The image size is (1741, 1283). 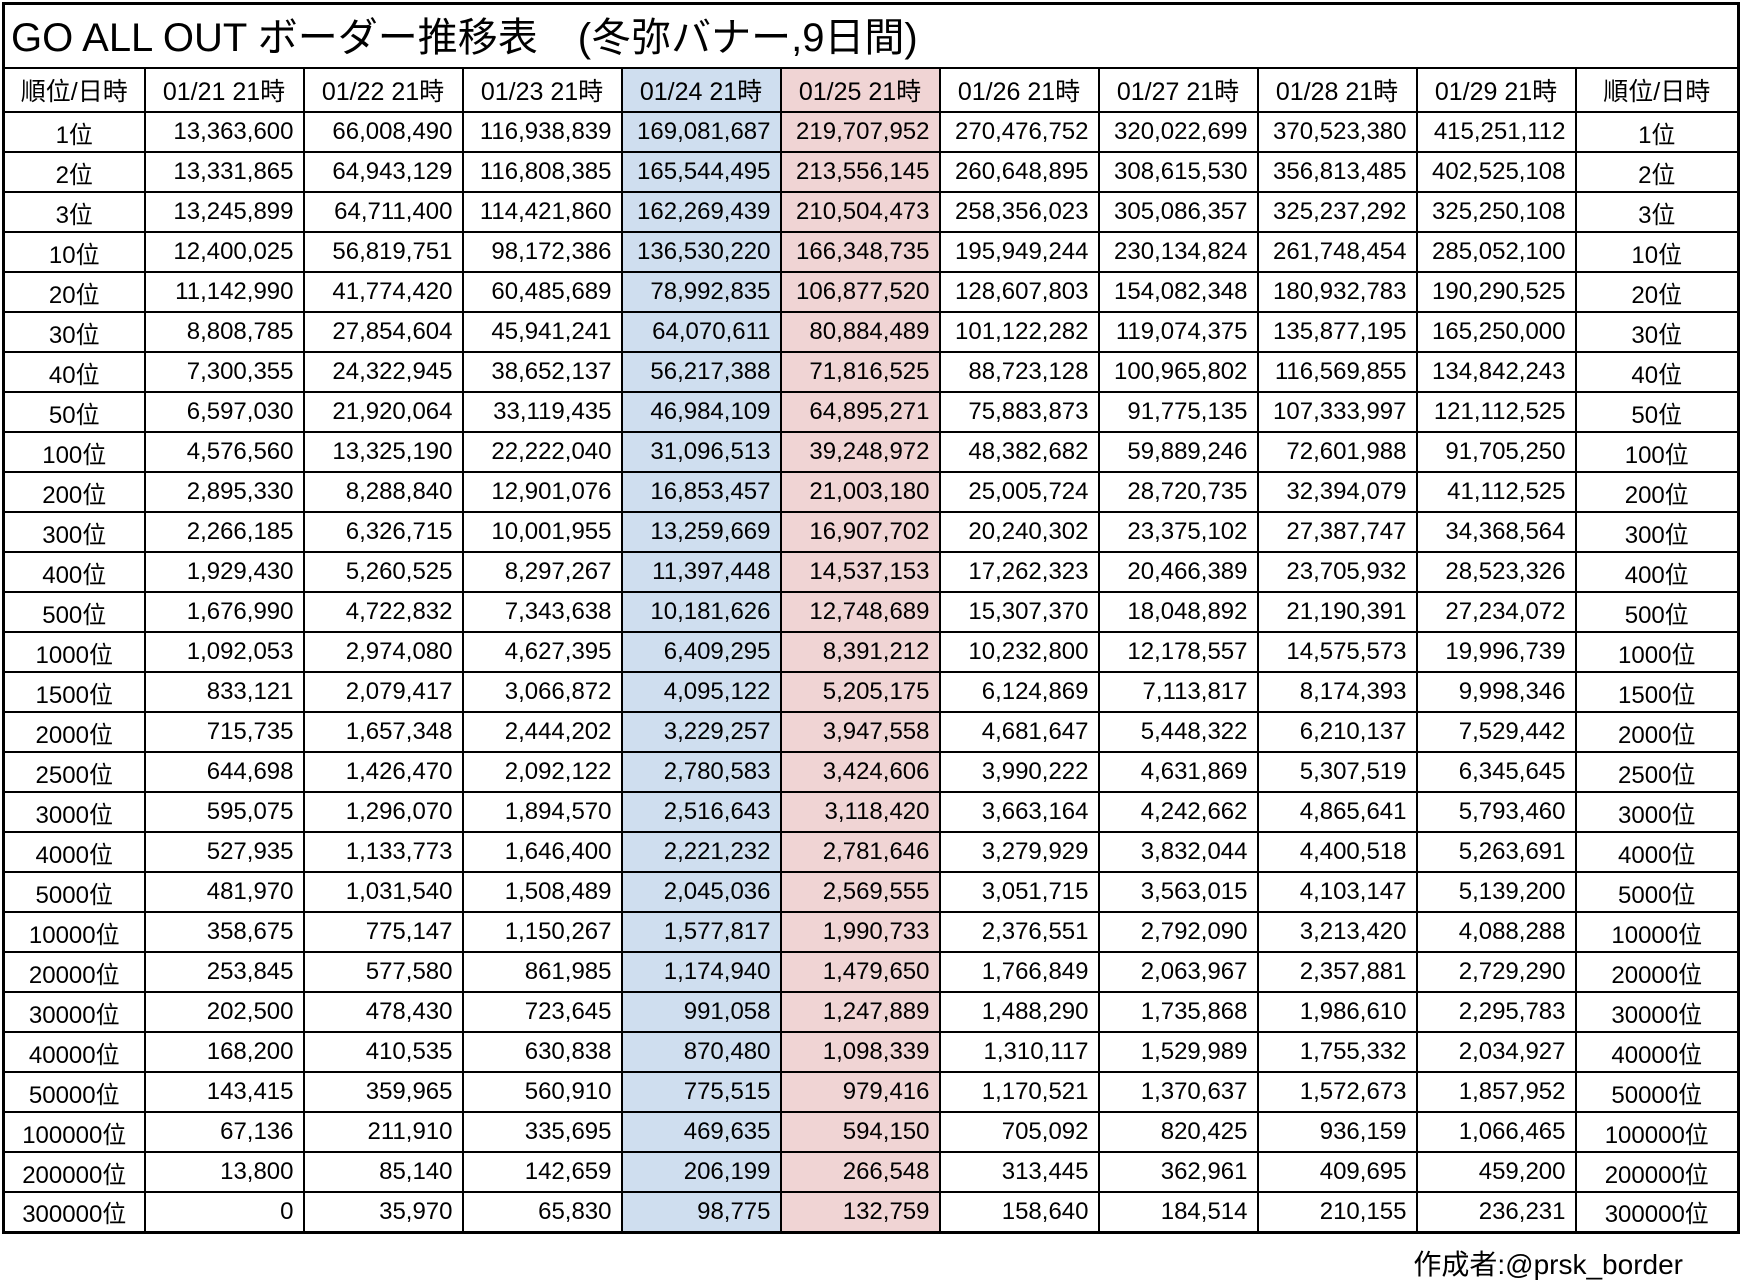 I want to click on value-cell: 2,357,881, so click(x=1337, y=972).